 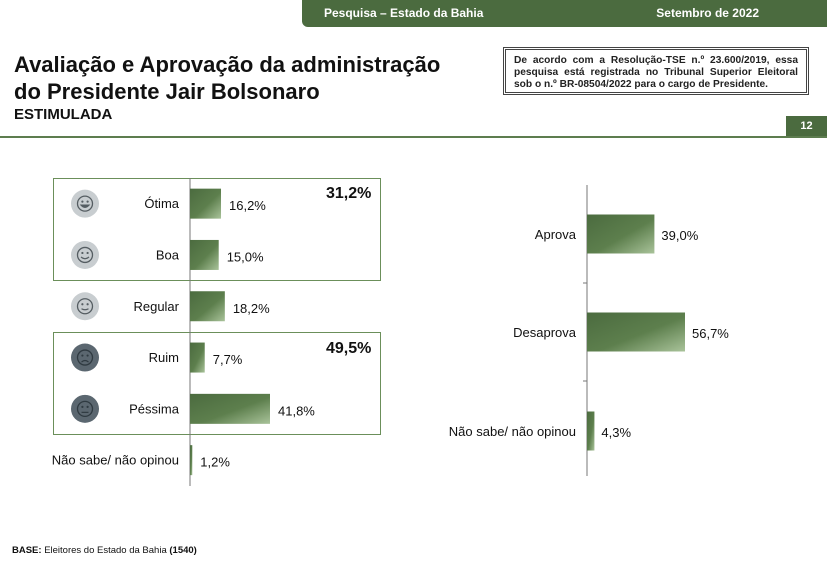 I want to click on header-divider, so click(x=413, y=137).